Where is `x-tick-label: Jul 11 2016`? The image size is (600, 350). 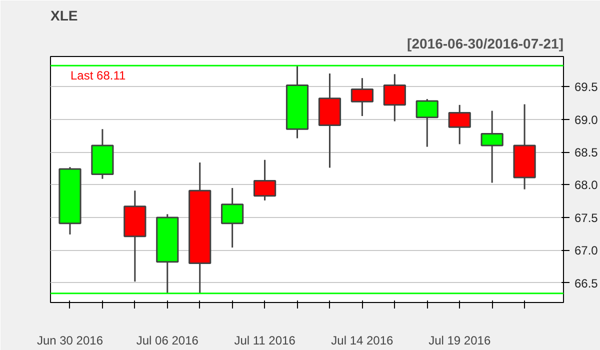
x-tick-label: Jul 11 2016 is located at coordinates (265, 341).